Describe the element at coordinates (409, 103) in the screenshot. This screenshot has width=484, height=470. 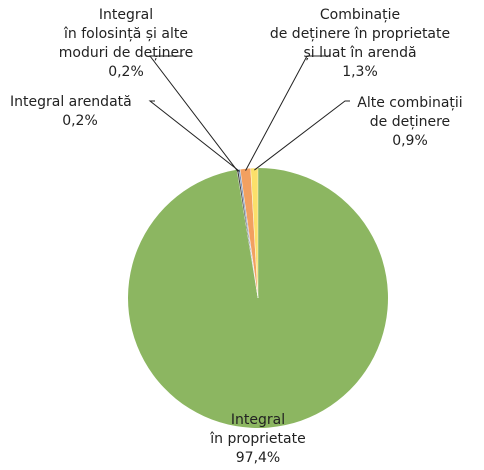
I see `slice-label: Alte combinații` at that location.